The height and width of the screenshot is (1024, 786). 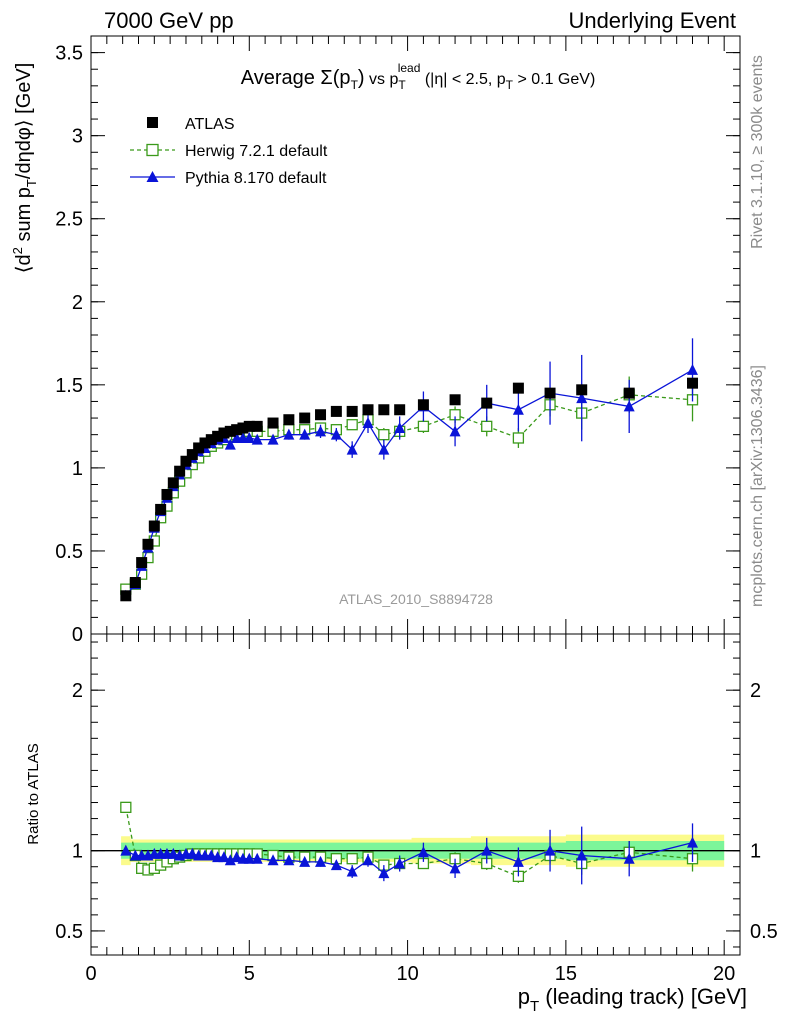 I want to click on title-vs: vs p, so click(x=382, y=79).